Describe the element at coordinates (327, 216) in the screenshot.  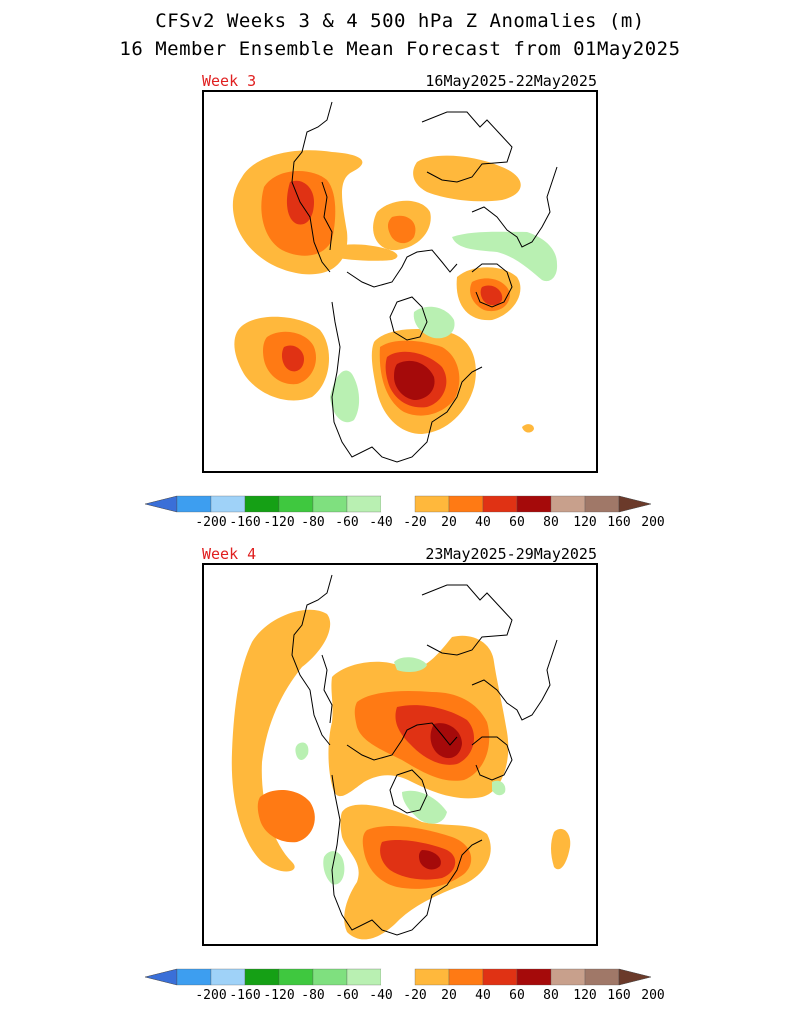
I see `w3-coast-nwcanada` at that location.